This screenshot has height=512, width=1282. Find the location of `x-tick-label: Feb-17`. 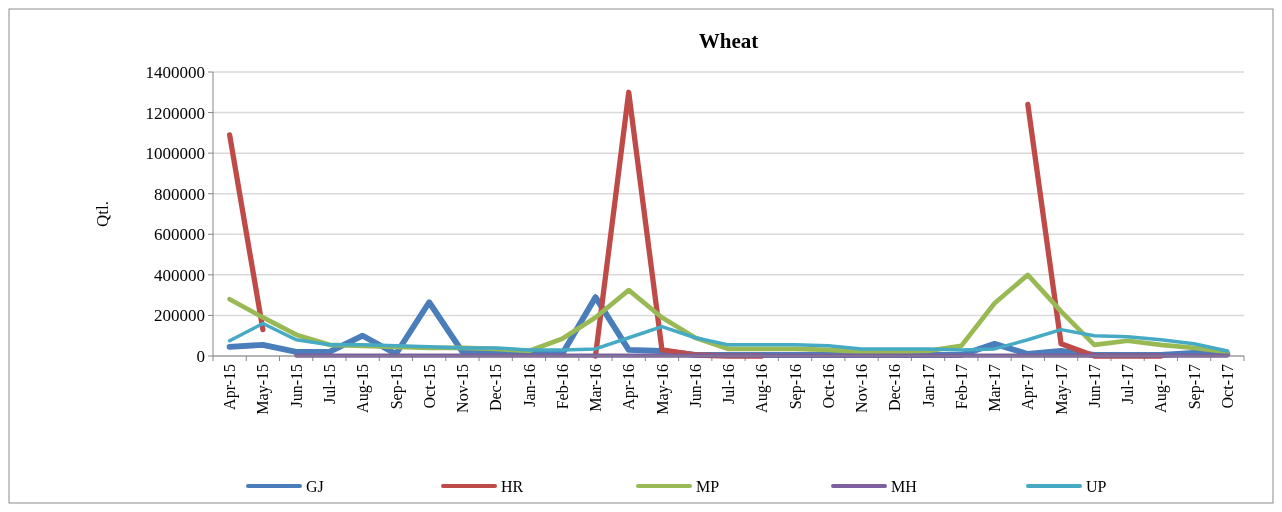

x-tick-label: Feb-17 is located at coordinates (961, 387).